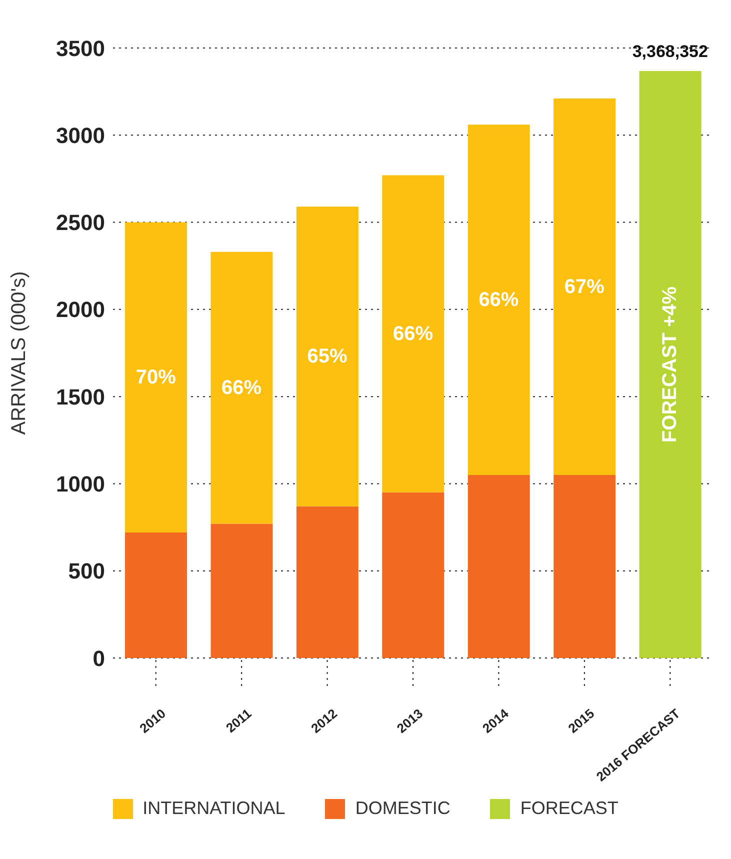  Describe the element at coordinates (80, 135) in the screenshot. I see `y-tick-label: 3000` at that location.